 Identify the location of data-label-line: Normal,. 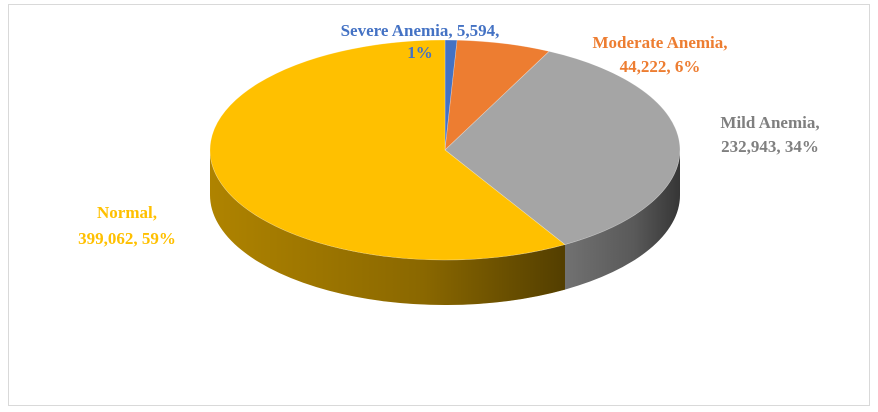
(127, 212).